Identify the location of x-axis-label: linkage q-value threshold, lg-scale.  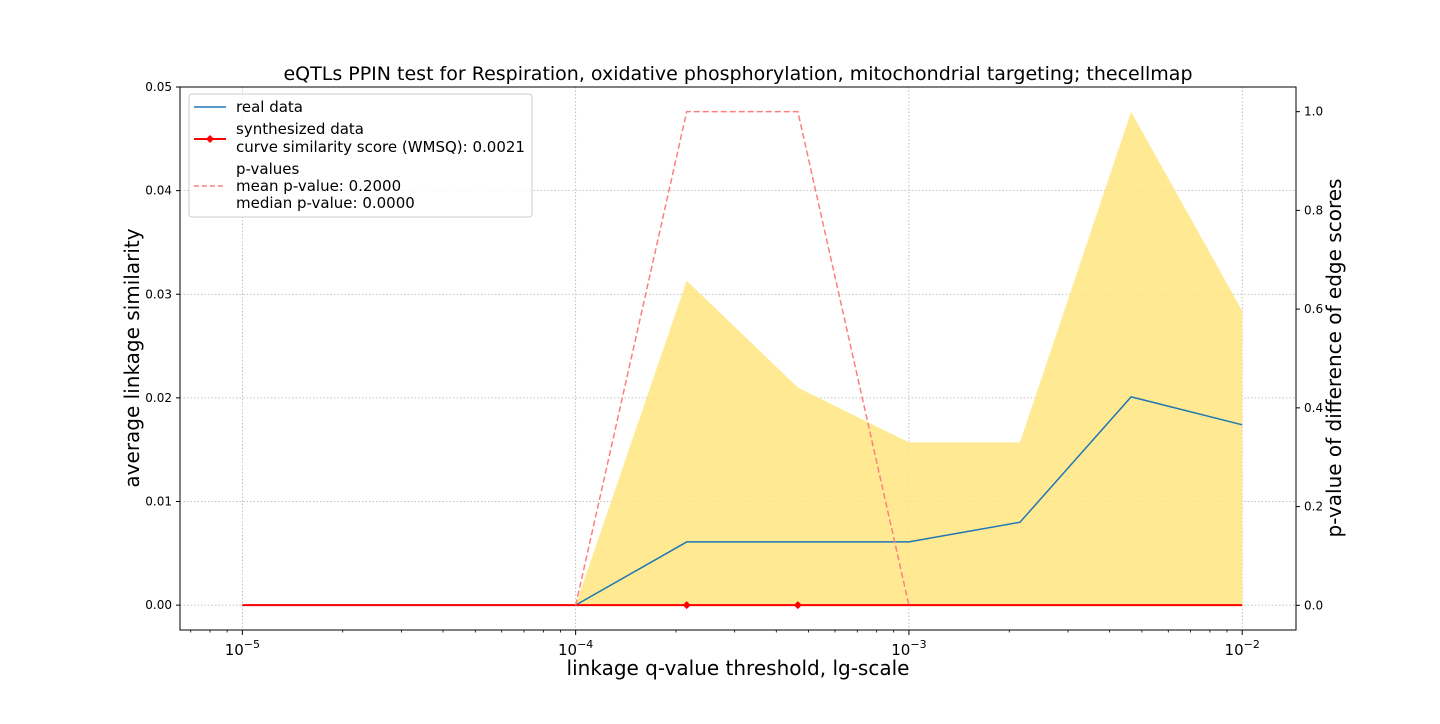
(738, 668).